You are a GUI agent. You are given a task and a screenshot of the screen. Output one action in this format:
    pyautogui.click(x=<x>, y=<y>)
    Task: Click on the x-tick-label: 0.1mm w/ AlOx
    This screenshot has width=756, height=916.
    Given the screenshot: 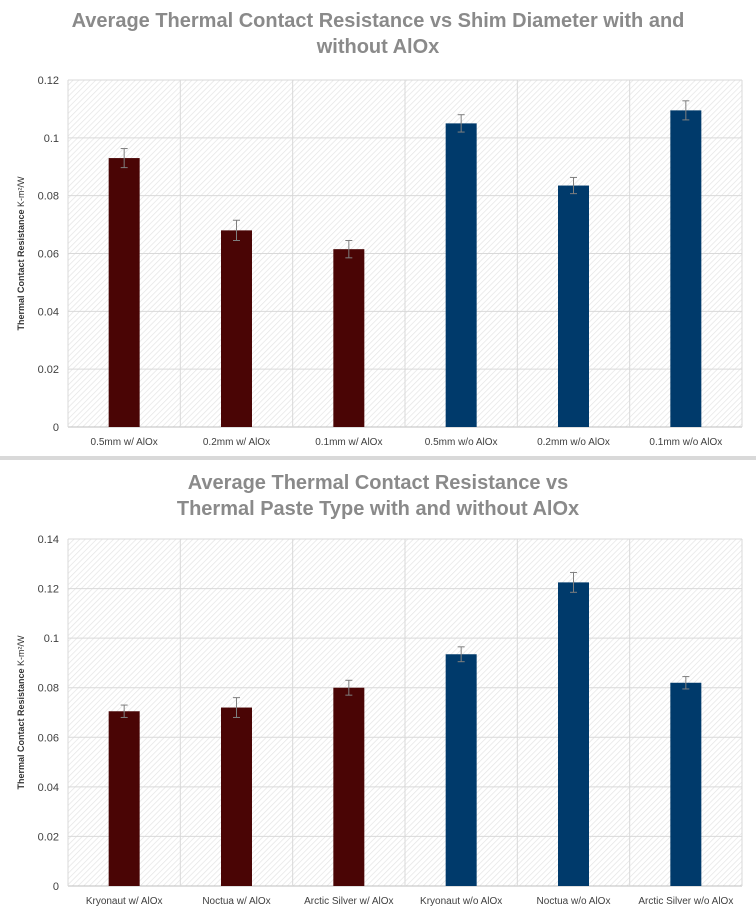 What is the action you would take?
    pyautogui.click(x=348, y=442)
    